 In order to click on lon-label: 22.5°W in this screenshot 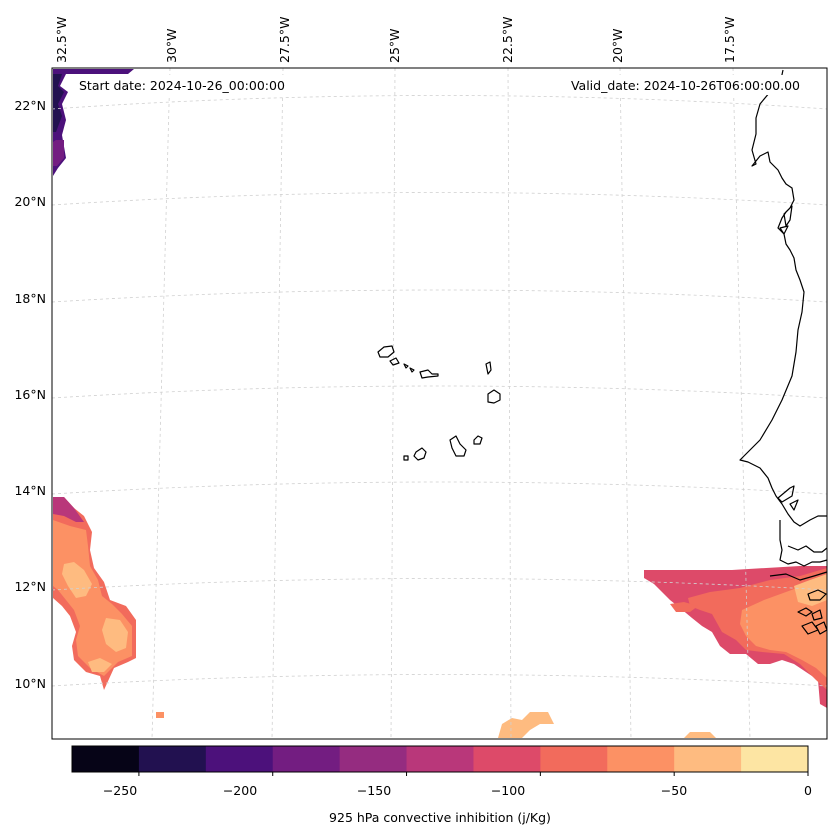, I will do `click(507, 40)`.